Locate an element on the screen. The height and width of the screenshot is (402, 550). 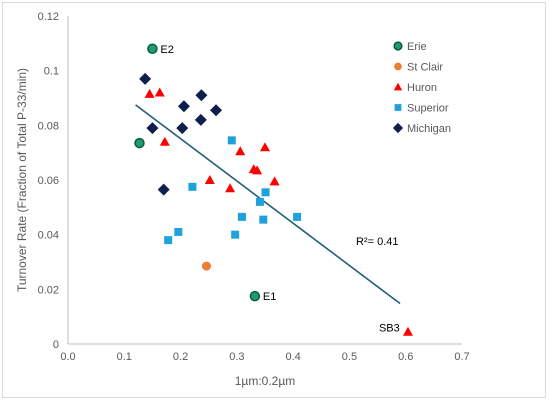
x-axis-label: 1µm:0.2µm is located at coordinates (265, 381).